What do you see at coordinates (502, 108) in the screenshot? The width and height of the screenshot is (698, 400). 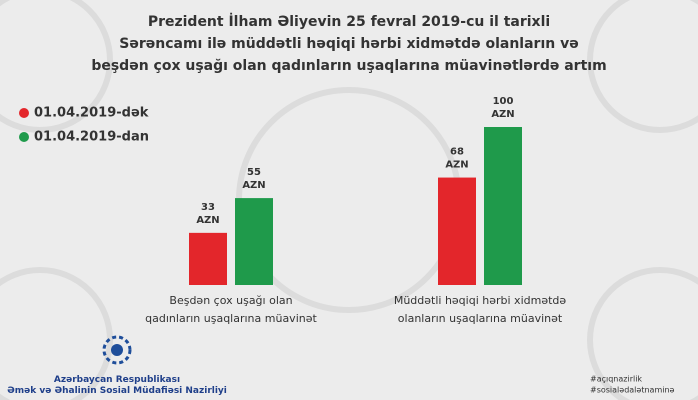 I see `value-label: 100 AZN` at bounding box center [502, 108].